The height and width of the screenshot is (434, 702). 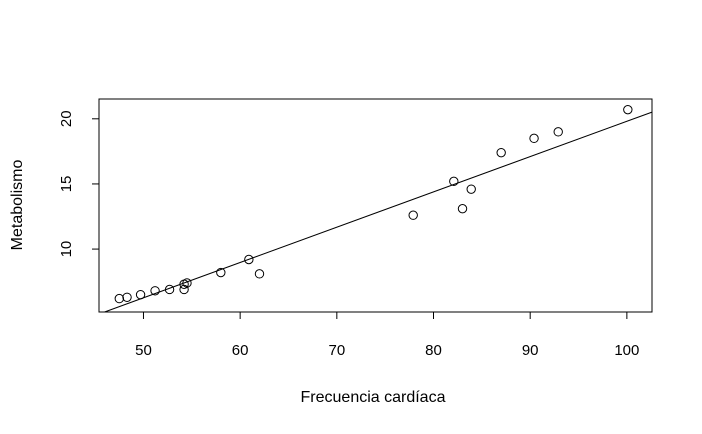 What do you see at coordinates (240, 350) in the screenshot?
I see `x-tick-label: 60` at bounding box center [240, 350].